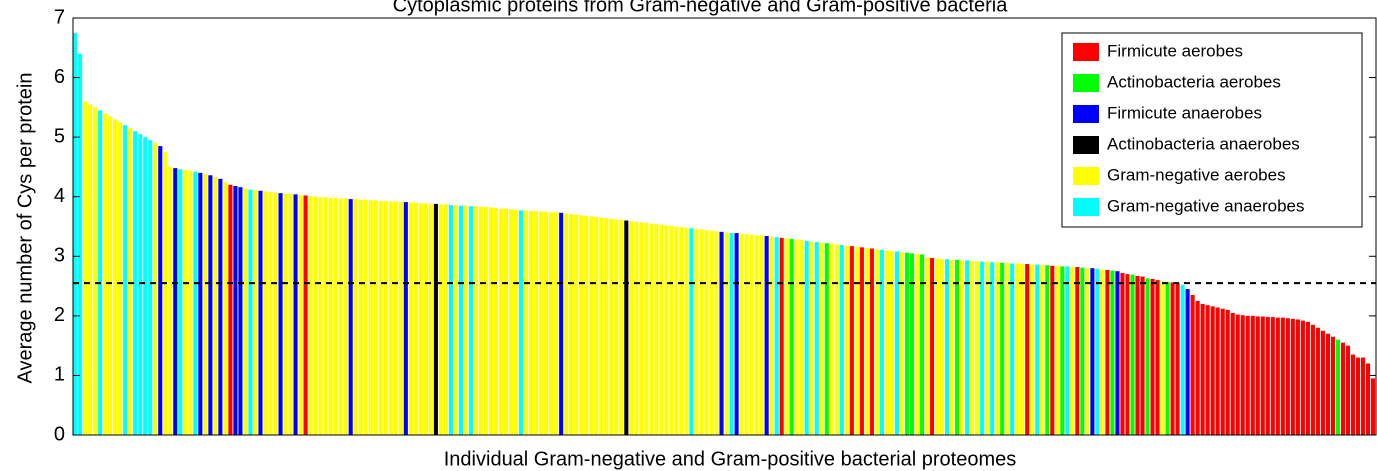  Describe the element at coordinates (1203, 143) in the screenshot. I see `legend-label: Actinobacteria anaerobes` at that location.